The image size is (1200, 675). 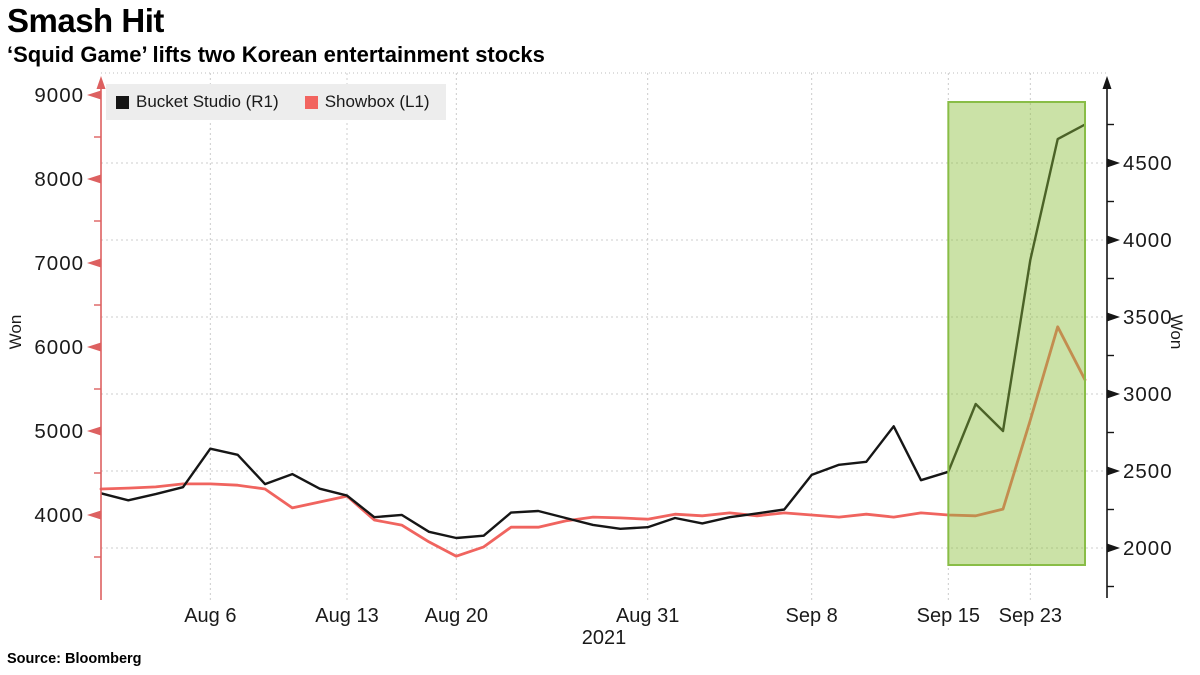 What do you see at coordinates (59, 431) in the screenshot?
I see `left-axis-tick-label: 5000` at bounding box center [59, 431].